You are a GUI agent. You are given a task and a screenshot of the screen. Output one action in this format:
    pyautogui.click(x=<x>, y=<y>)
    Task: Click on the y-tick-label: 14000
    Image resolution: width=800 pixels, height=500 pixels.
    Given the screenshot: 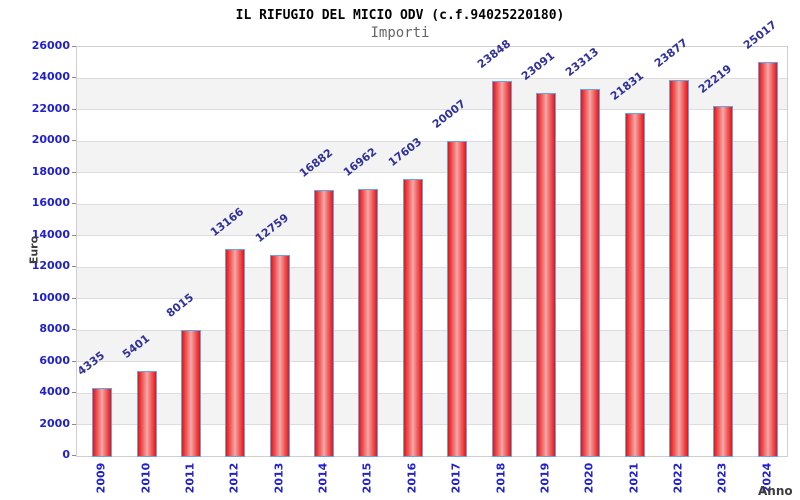 What is the action you would take?
    pyautogui.click(x=50, y=234)
    